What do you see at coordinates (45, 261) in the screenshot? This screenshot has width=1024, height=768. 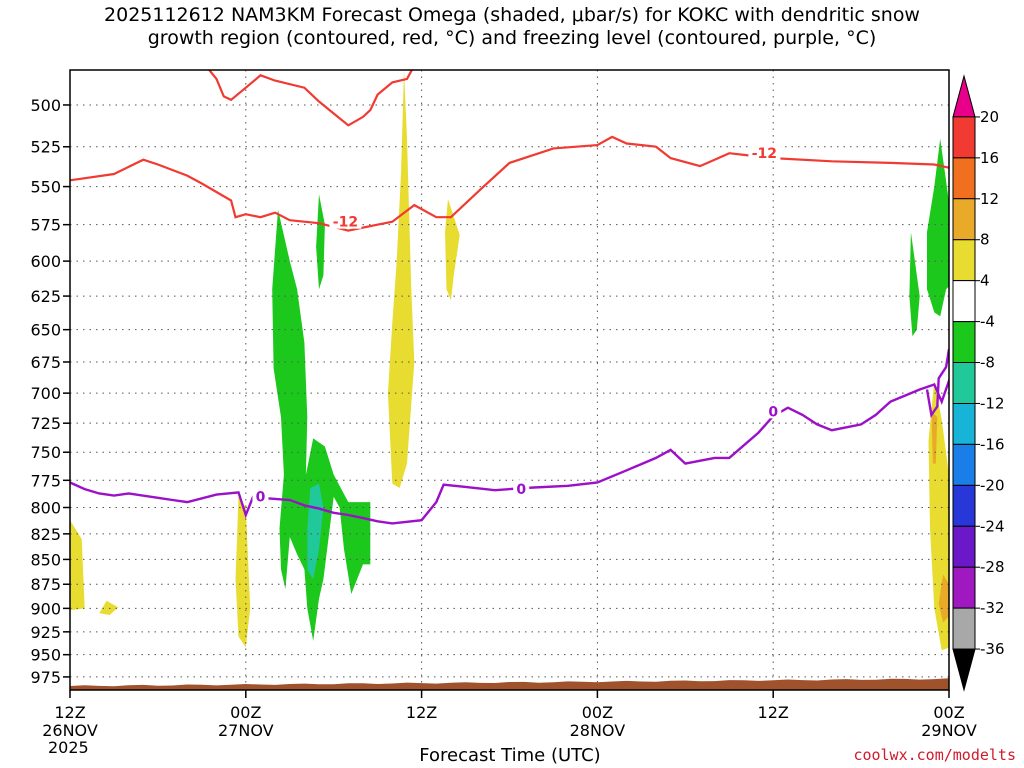 I see `y-tick-label: 600` at bounding box center [45, 261].